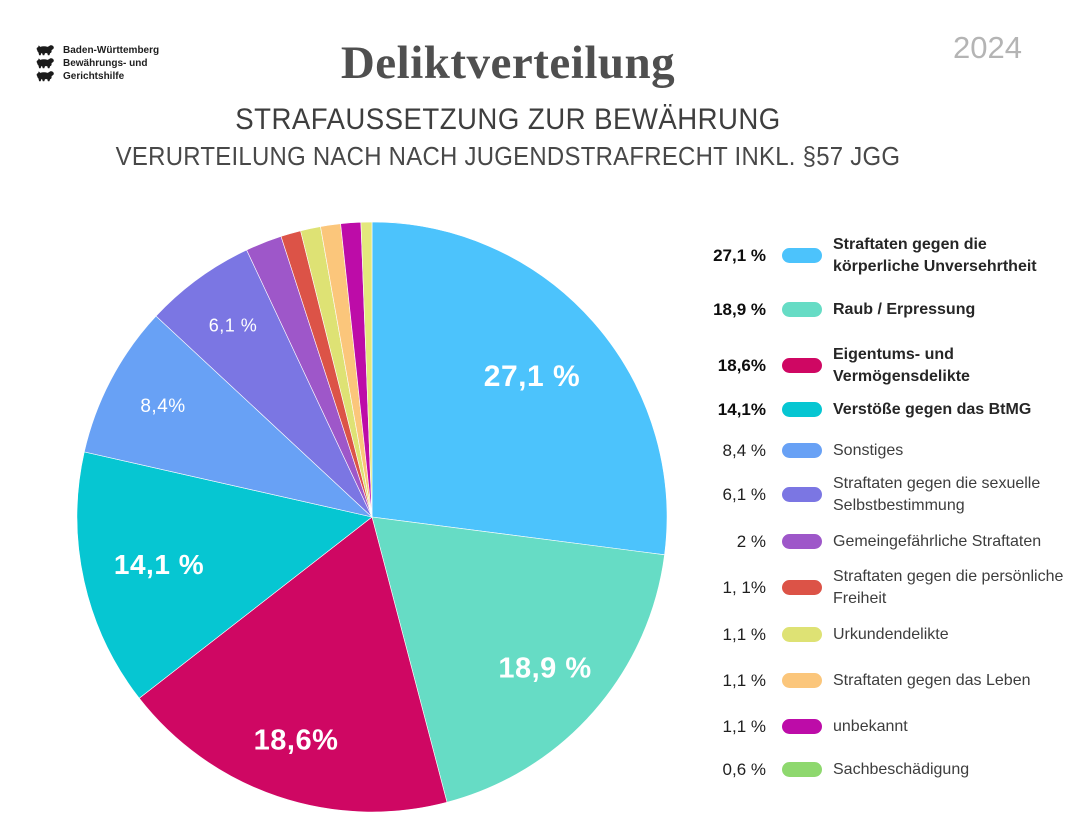 This screenshot has width=1068, height=825. Describe the element at coordinates (860, 598) in the screenshot. I see `legend-label-line: Freiheit` at that location.